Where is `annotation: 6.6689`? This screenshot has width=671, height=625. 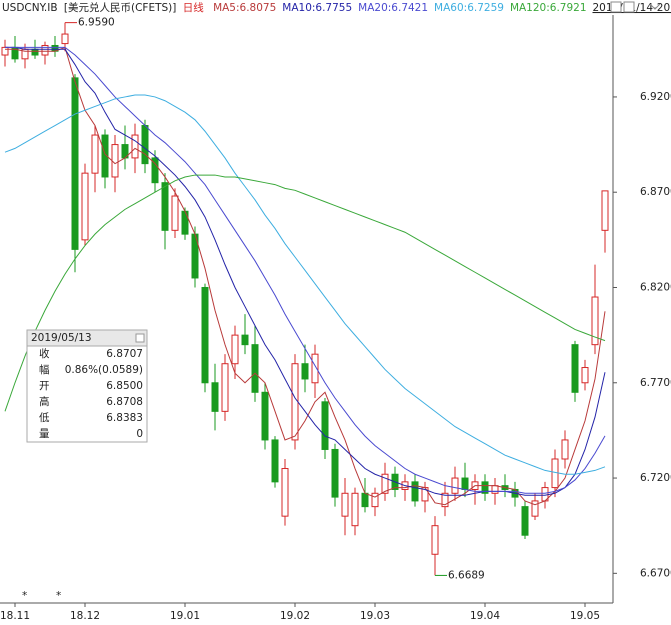 annotation: 6.6689 is located at coordinates (466, 575).